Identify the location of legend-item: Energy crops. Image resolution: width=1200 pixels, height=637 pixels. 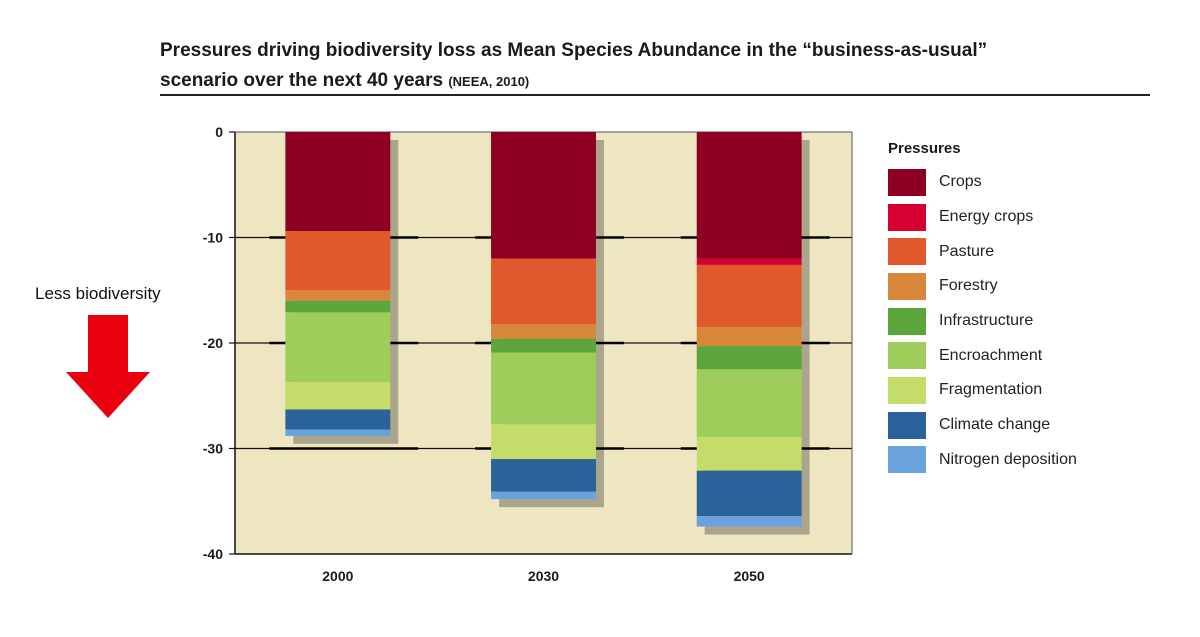
(982, 217).